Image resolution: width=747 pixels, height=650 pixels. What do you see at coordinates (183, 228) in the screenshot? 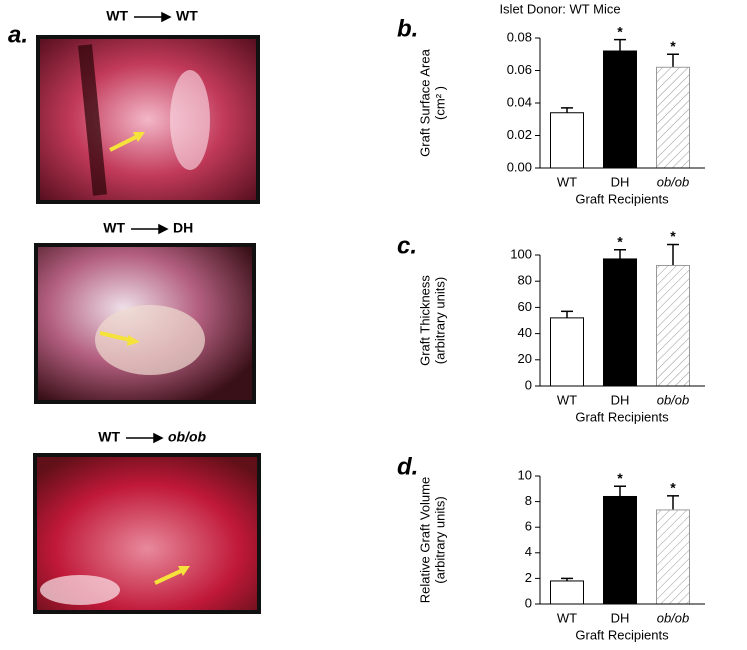
I see `caption-recipient: DH` at bounding box center [183, 228].